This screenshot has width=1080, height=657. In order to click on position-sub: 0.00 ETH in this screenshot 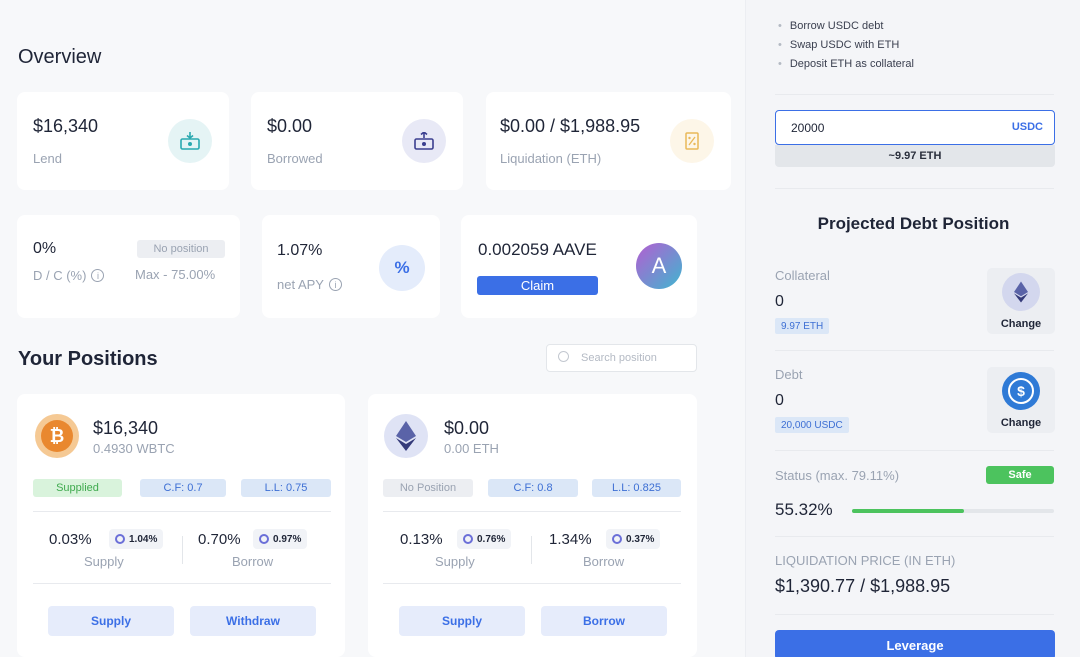, I will do `click(471, 448)`.